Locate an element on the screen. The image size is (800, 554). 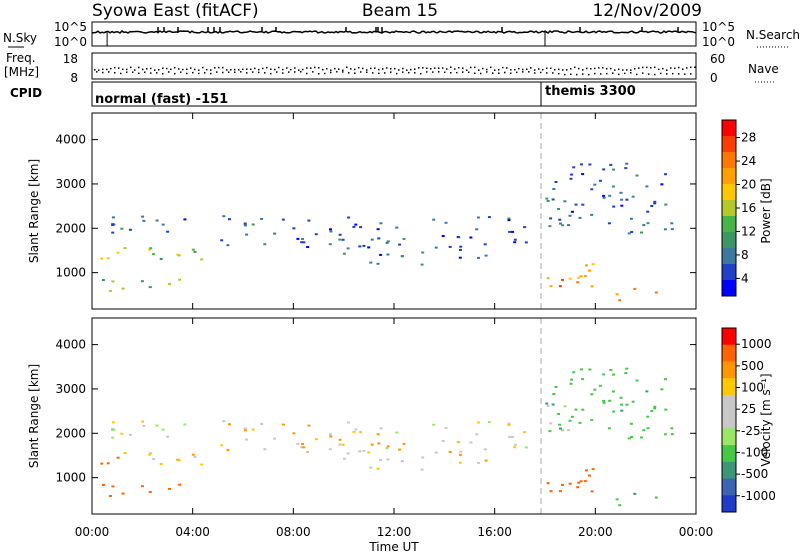
nave-label: Nave is located at coordinates (763, 69).